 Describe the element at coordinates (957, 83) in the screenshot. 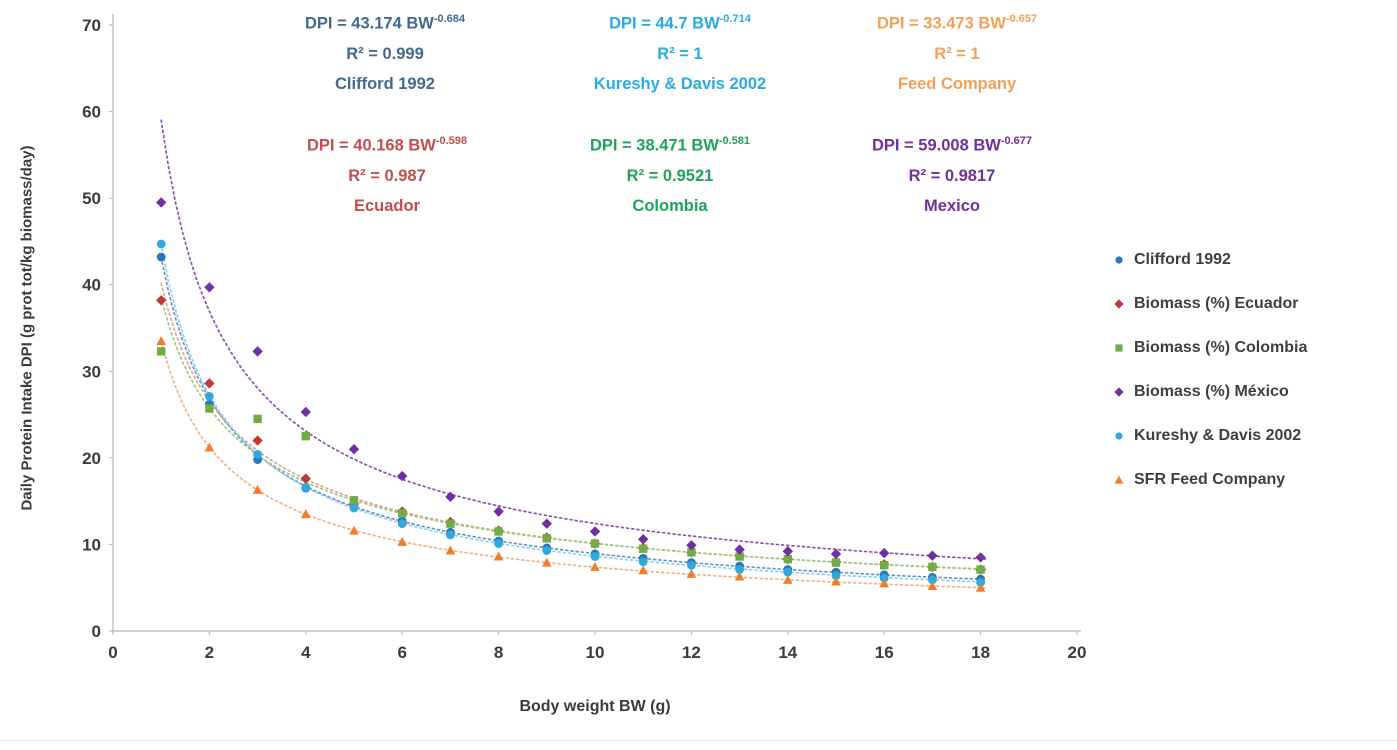

I see `series-name-label: Feed Company` at that location.